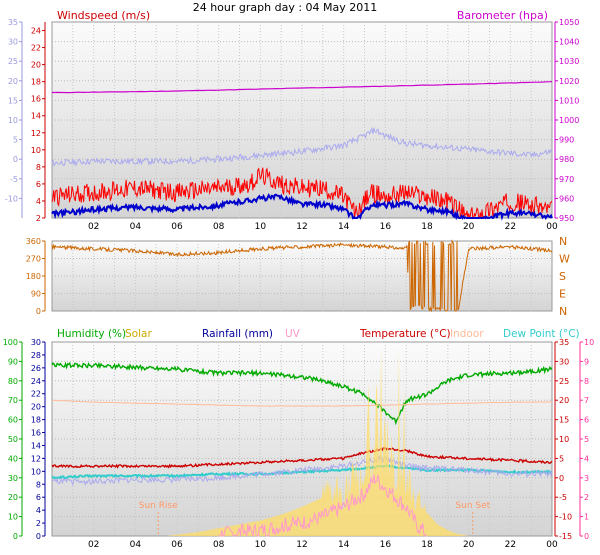 This screenshot has width=600, height=555. Describe the element at coordinates (566, 179) in the screenshot. I see `barometer-axis-label: 970` at that location.